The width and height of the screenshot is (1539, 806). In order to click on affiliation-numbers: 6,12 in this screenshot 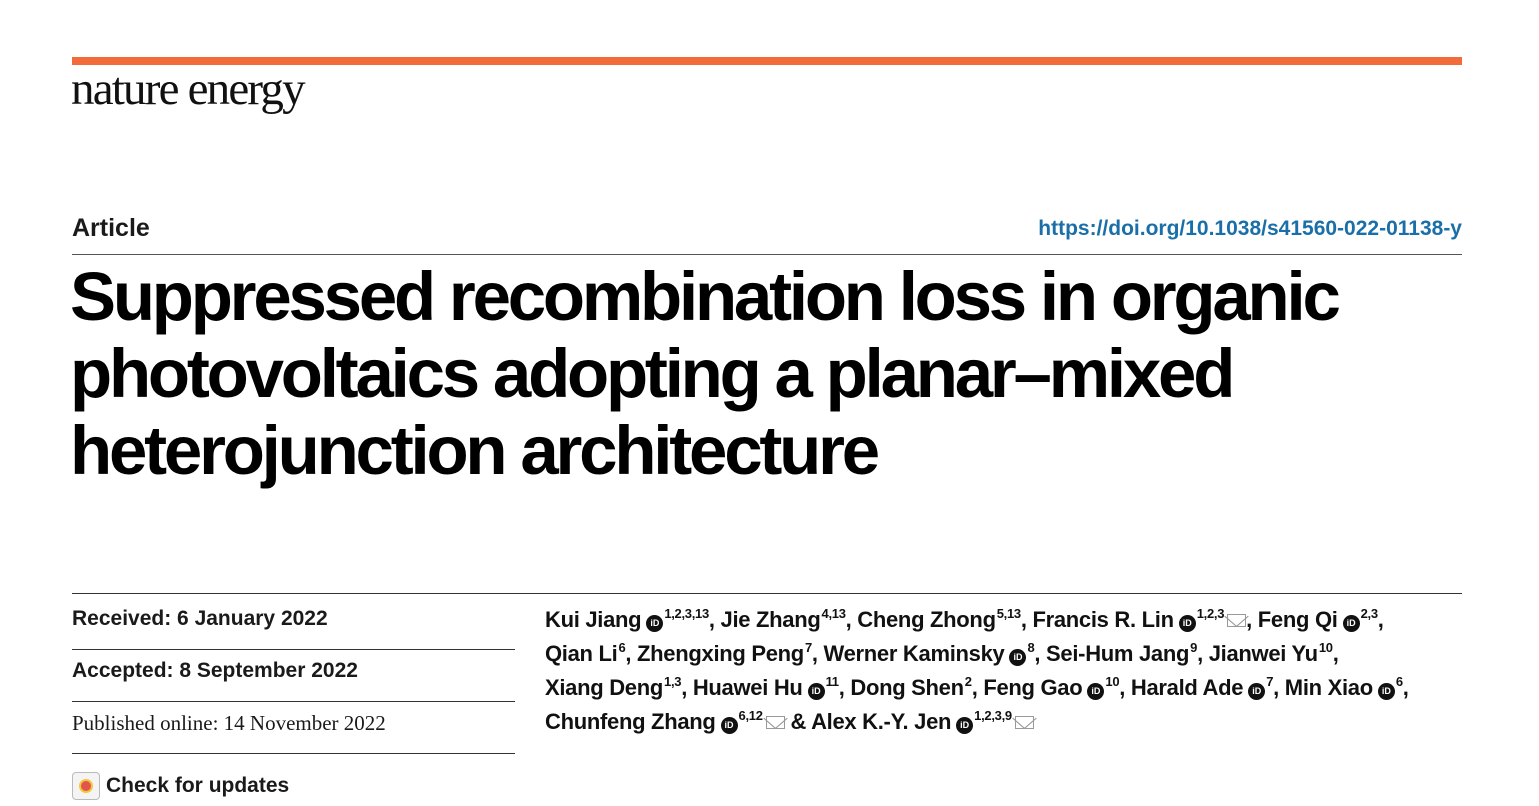, I will do `click(750, 715)`.